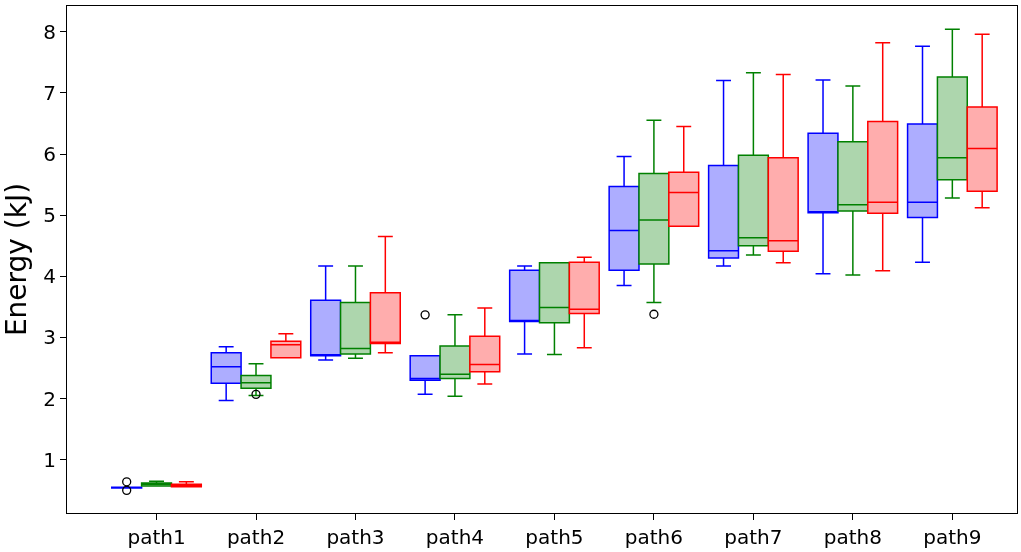  Describe the element at coordinates (455, 537) in the screenshot. I see `x-tick-label: path4` at that location.